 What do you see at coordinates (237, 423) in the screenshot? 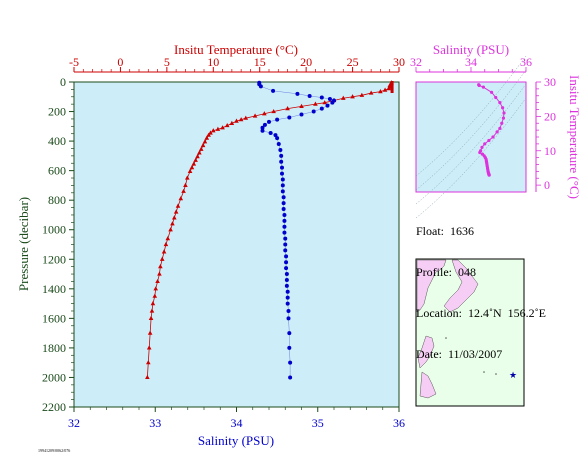
I see `salinity-tick-label: 34` at bounding box center [237, 423].